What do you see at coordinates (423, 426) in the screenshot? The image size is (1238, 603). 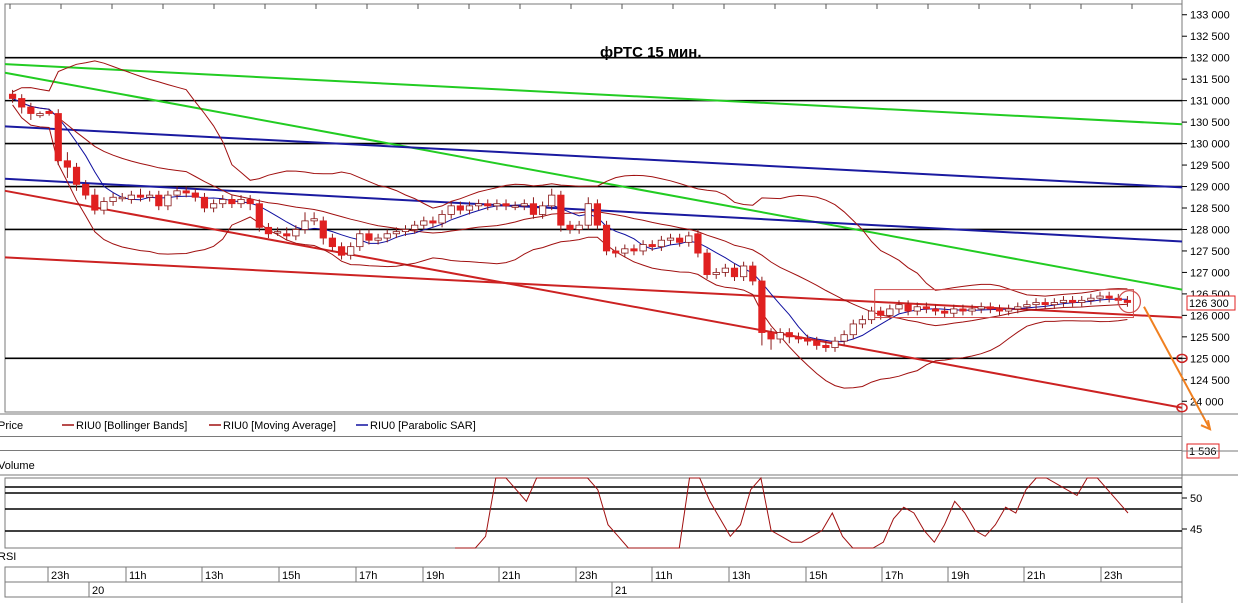 I see `legend-label: RIU0 [Parabolic SAR]` at bounding box center [423, 426].